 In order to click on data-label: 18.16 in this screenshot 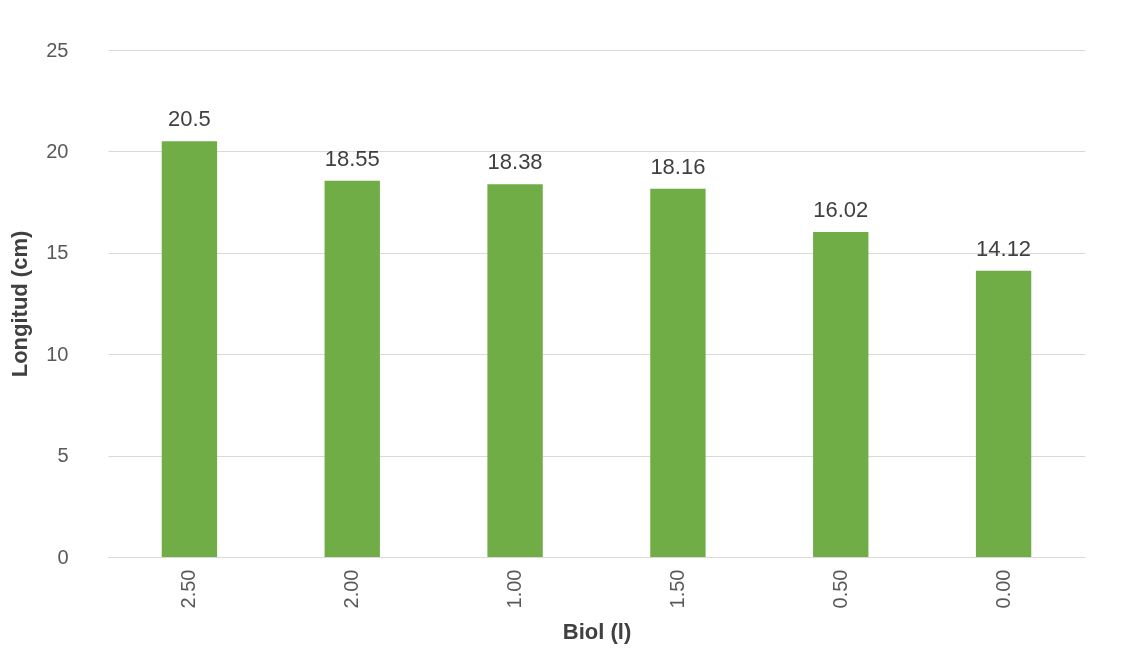, I will do `click(678, 166)`.